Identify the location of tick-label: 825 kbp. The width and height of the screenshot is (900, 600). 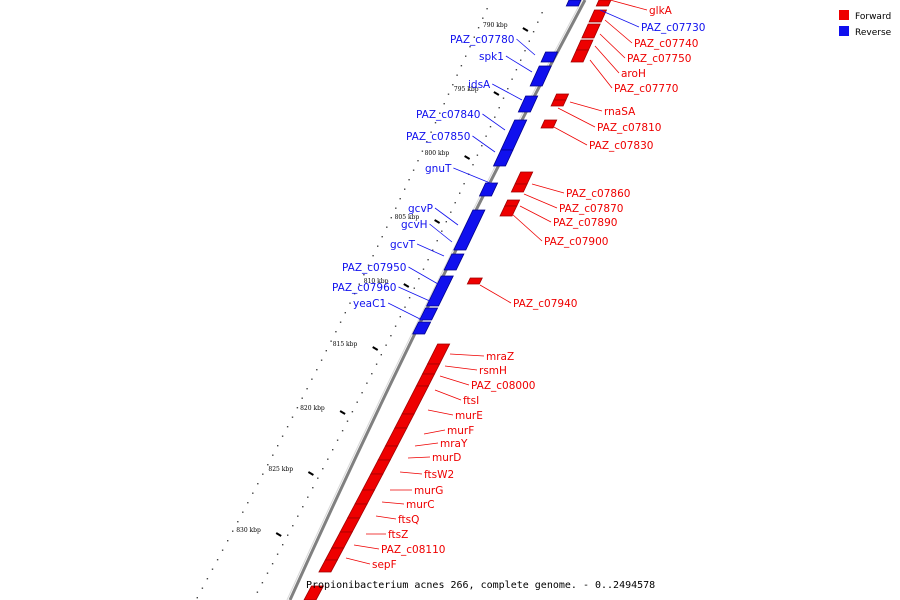
(280, 469).